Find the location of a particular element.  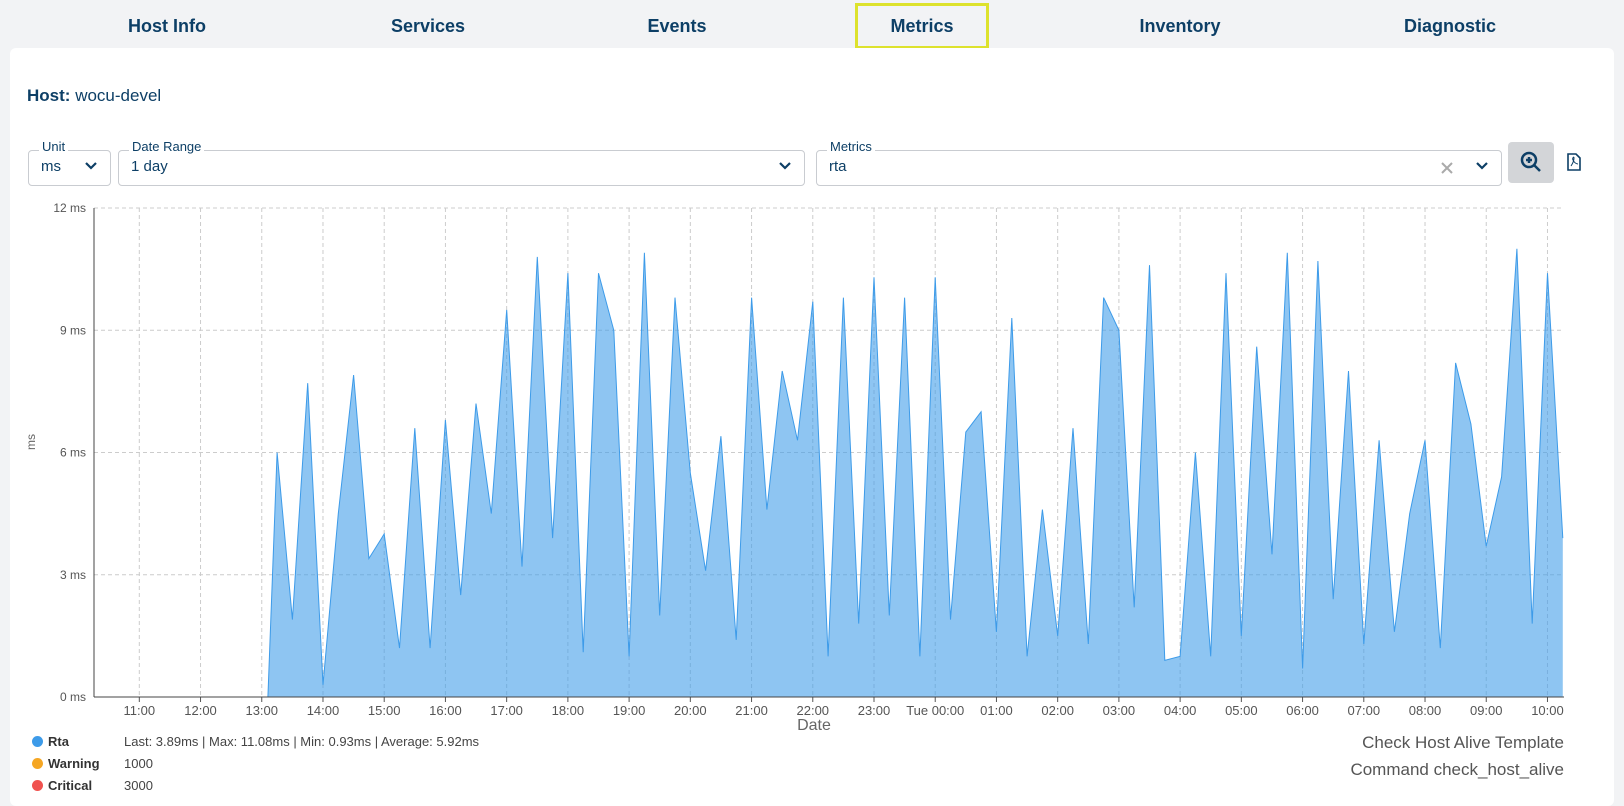

active-tab-highlight is located at coordinates (922, 26).